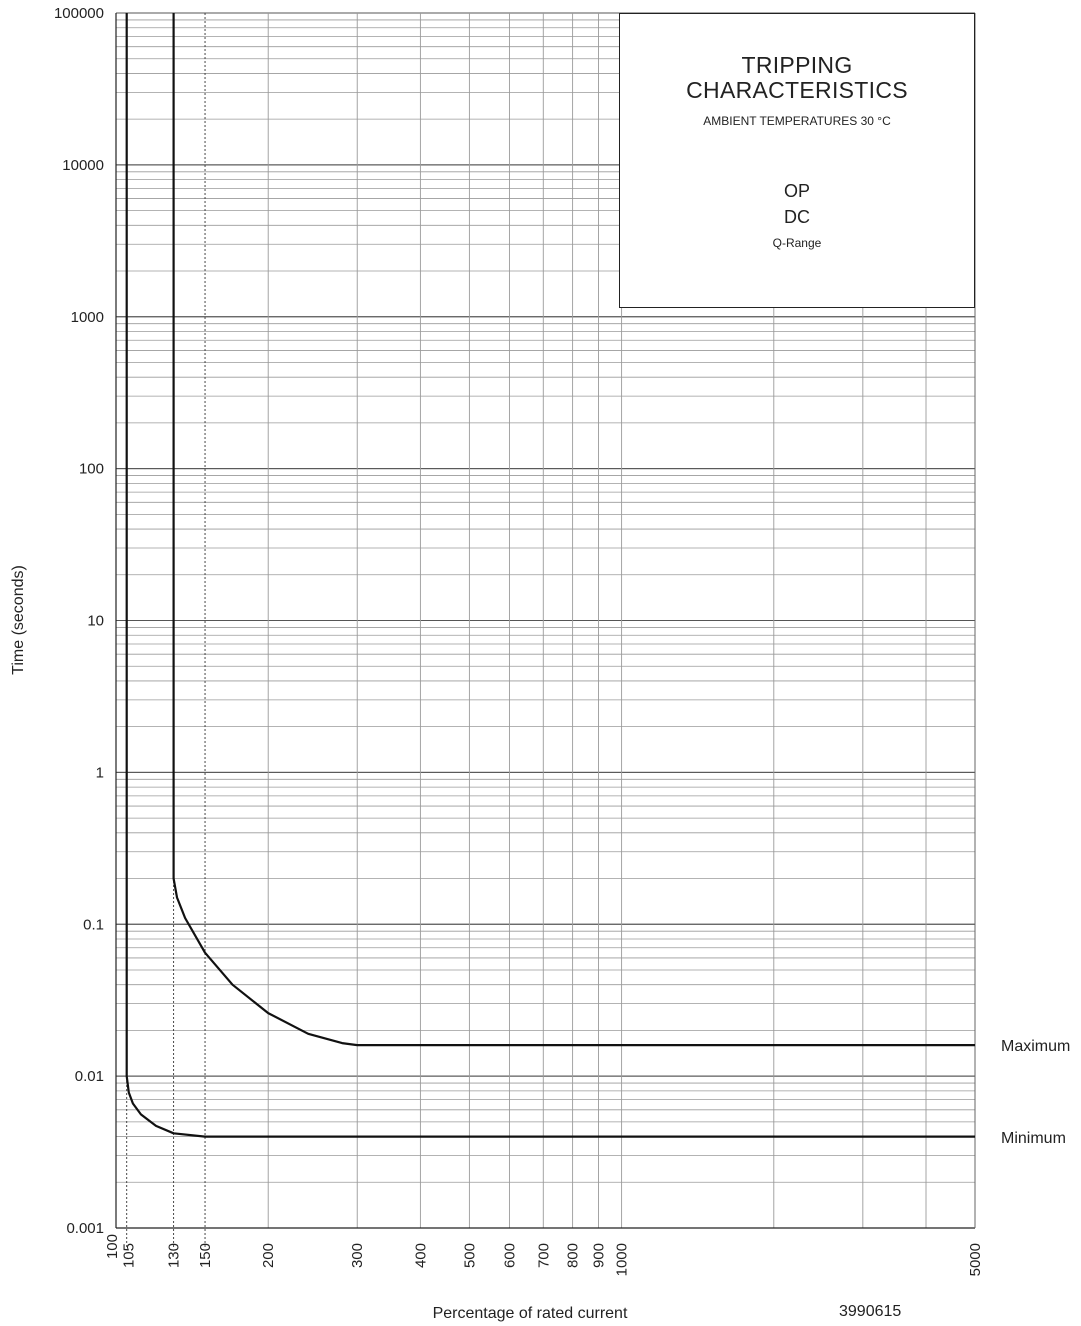 This screenshot has height=1326, width=1081. What do you see at coordinates (357, 1255) in the screenshot?
I see `x-tick-label: 300` at bounding box center [357, 1255].